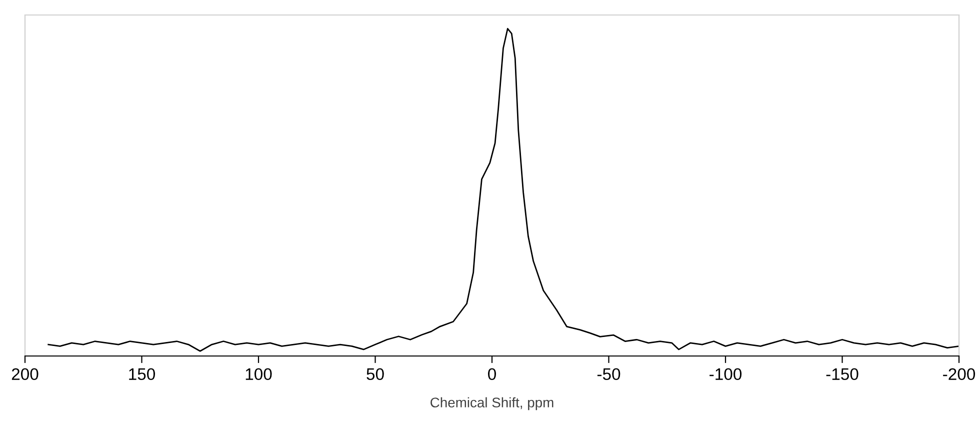 The image size is (977, 426). I want to click on x-tick-label: 100, so click(259, 374).